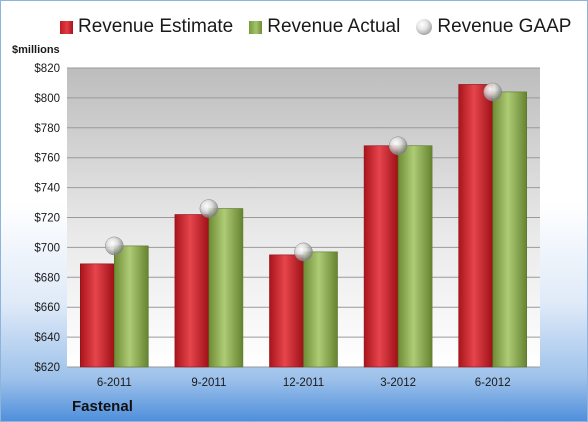 The width and height of the screenshot is (588, 422). Describe the element at coordinates (334, 26) in the screenshot. I see `legend-label-actual: Revenue Actual` at that location.